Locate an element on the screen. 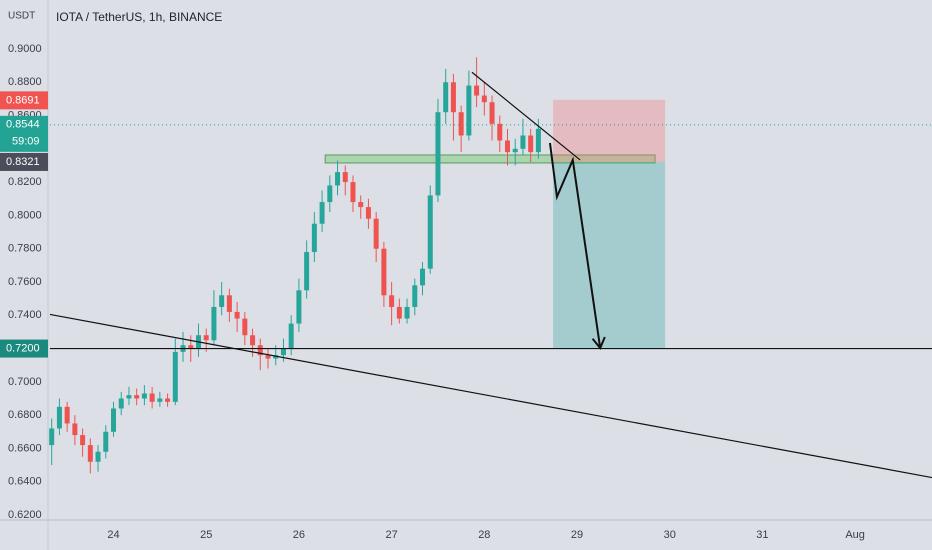 The height and width of the screenshot is (550, 932). y-tick-label: 0.7400 is located at coordinates (25, 315).